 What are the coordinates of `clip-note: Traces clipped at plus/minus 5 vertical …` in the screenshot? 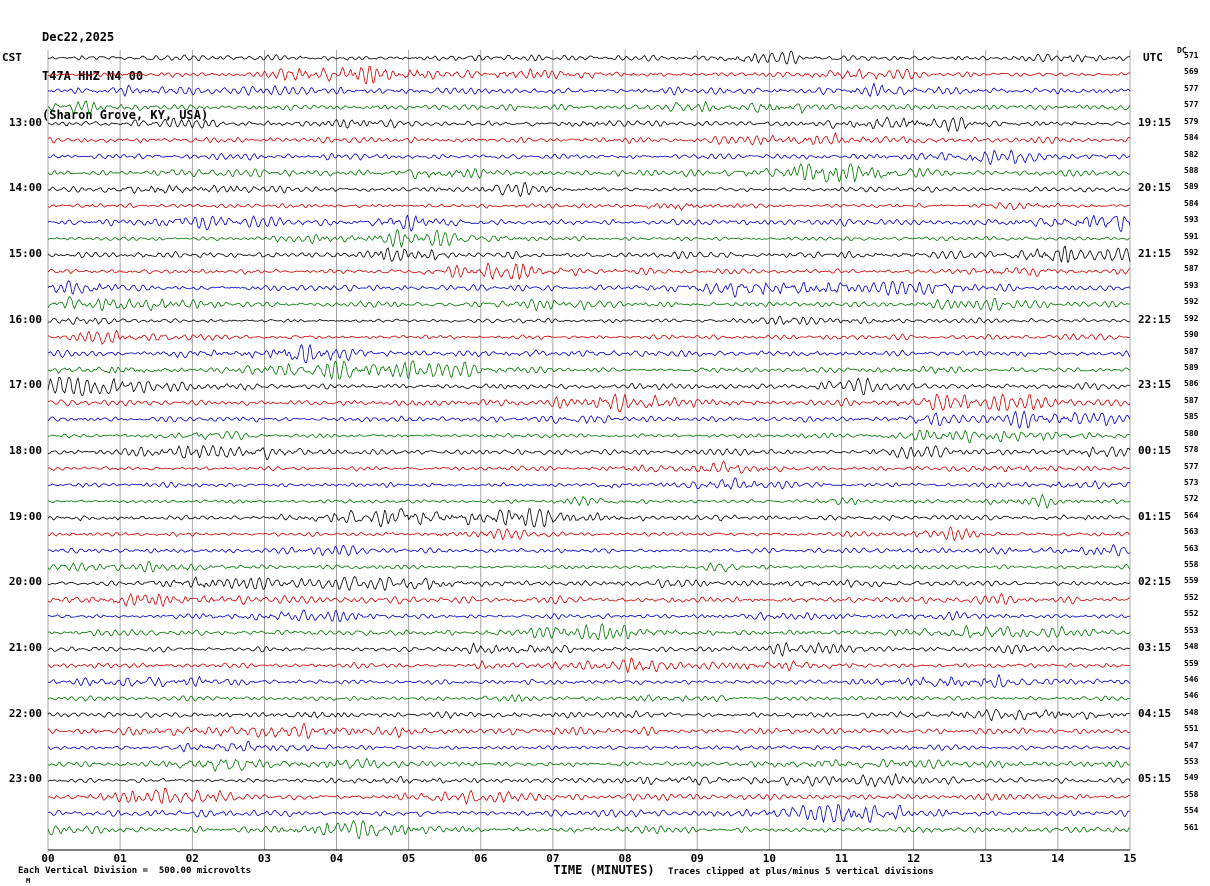 It's located at (801, 872).